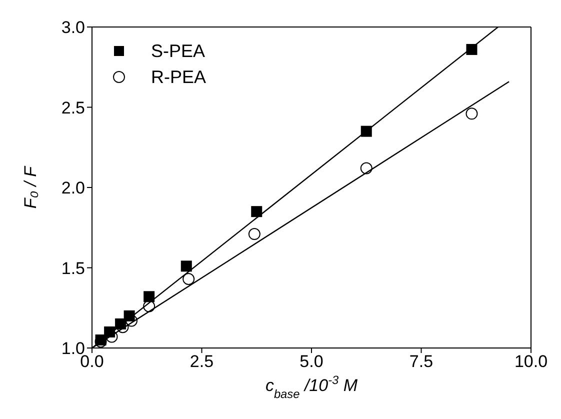 The height and width of the screenshot is (419, 561). I want to click on y-axis-title: F₀ / F, so click(30, 186).